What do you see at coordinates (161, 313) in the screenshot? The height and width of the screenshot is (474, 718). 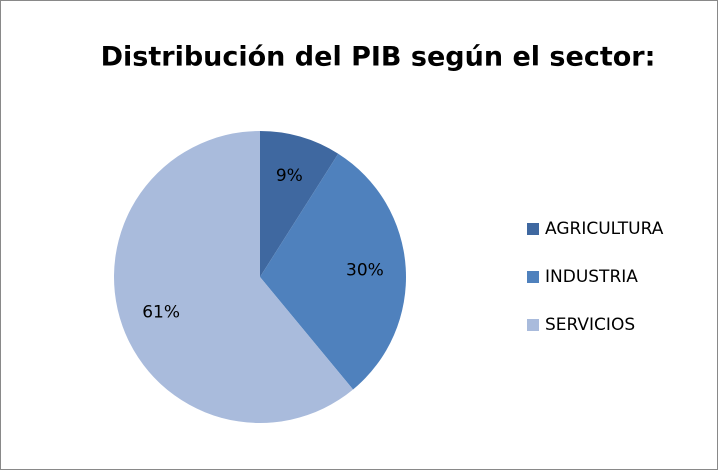 I see `data-label: 61%` at bounding box center [161, 313].